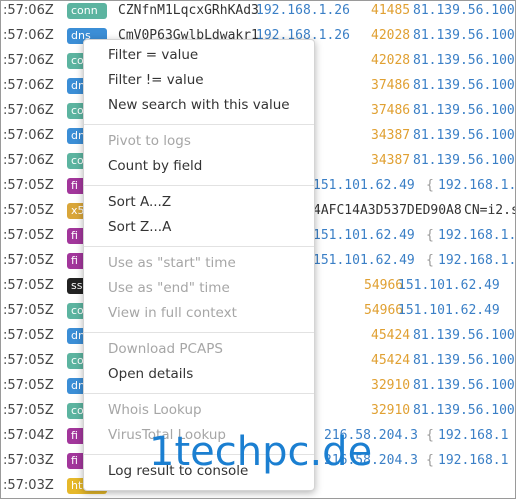 This screenshot has height=499, width=516. Describe the element at coordinates (156, 80) in the screenshot. I see `menu-item: Filter != value` at that location.